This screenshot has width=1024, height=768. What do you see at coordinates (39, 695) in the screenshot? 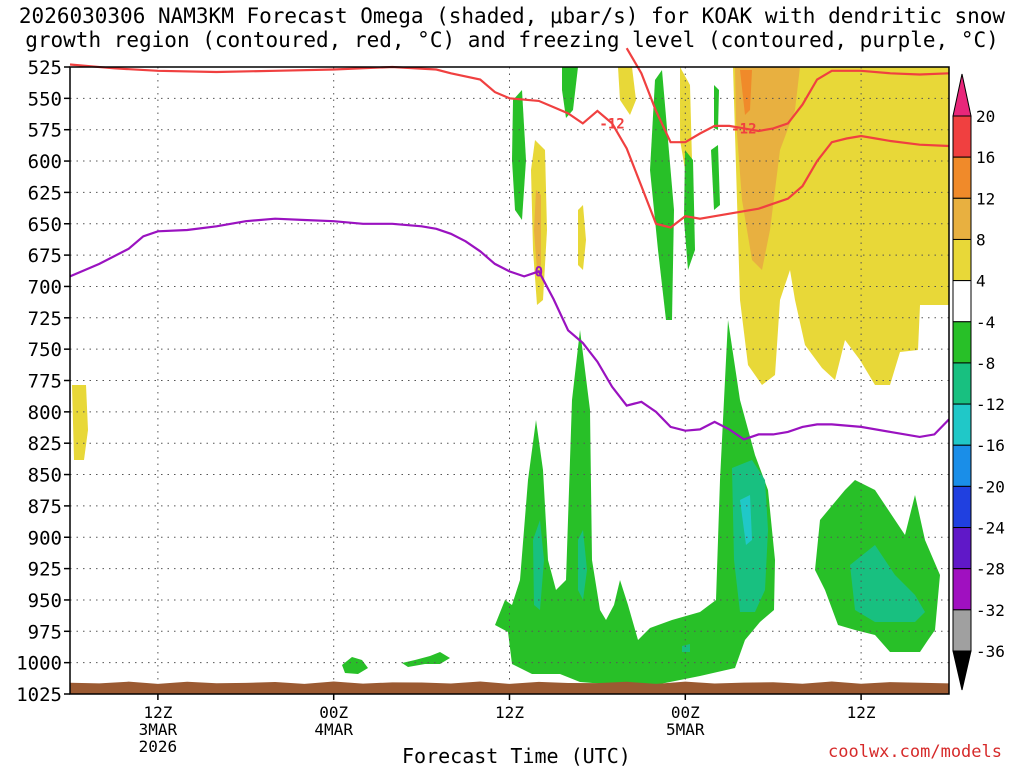
I see `y-tick-label: 1025` at bounding box center [39, 695].